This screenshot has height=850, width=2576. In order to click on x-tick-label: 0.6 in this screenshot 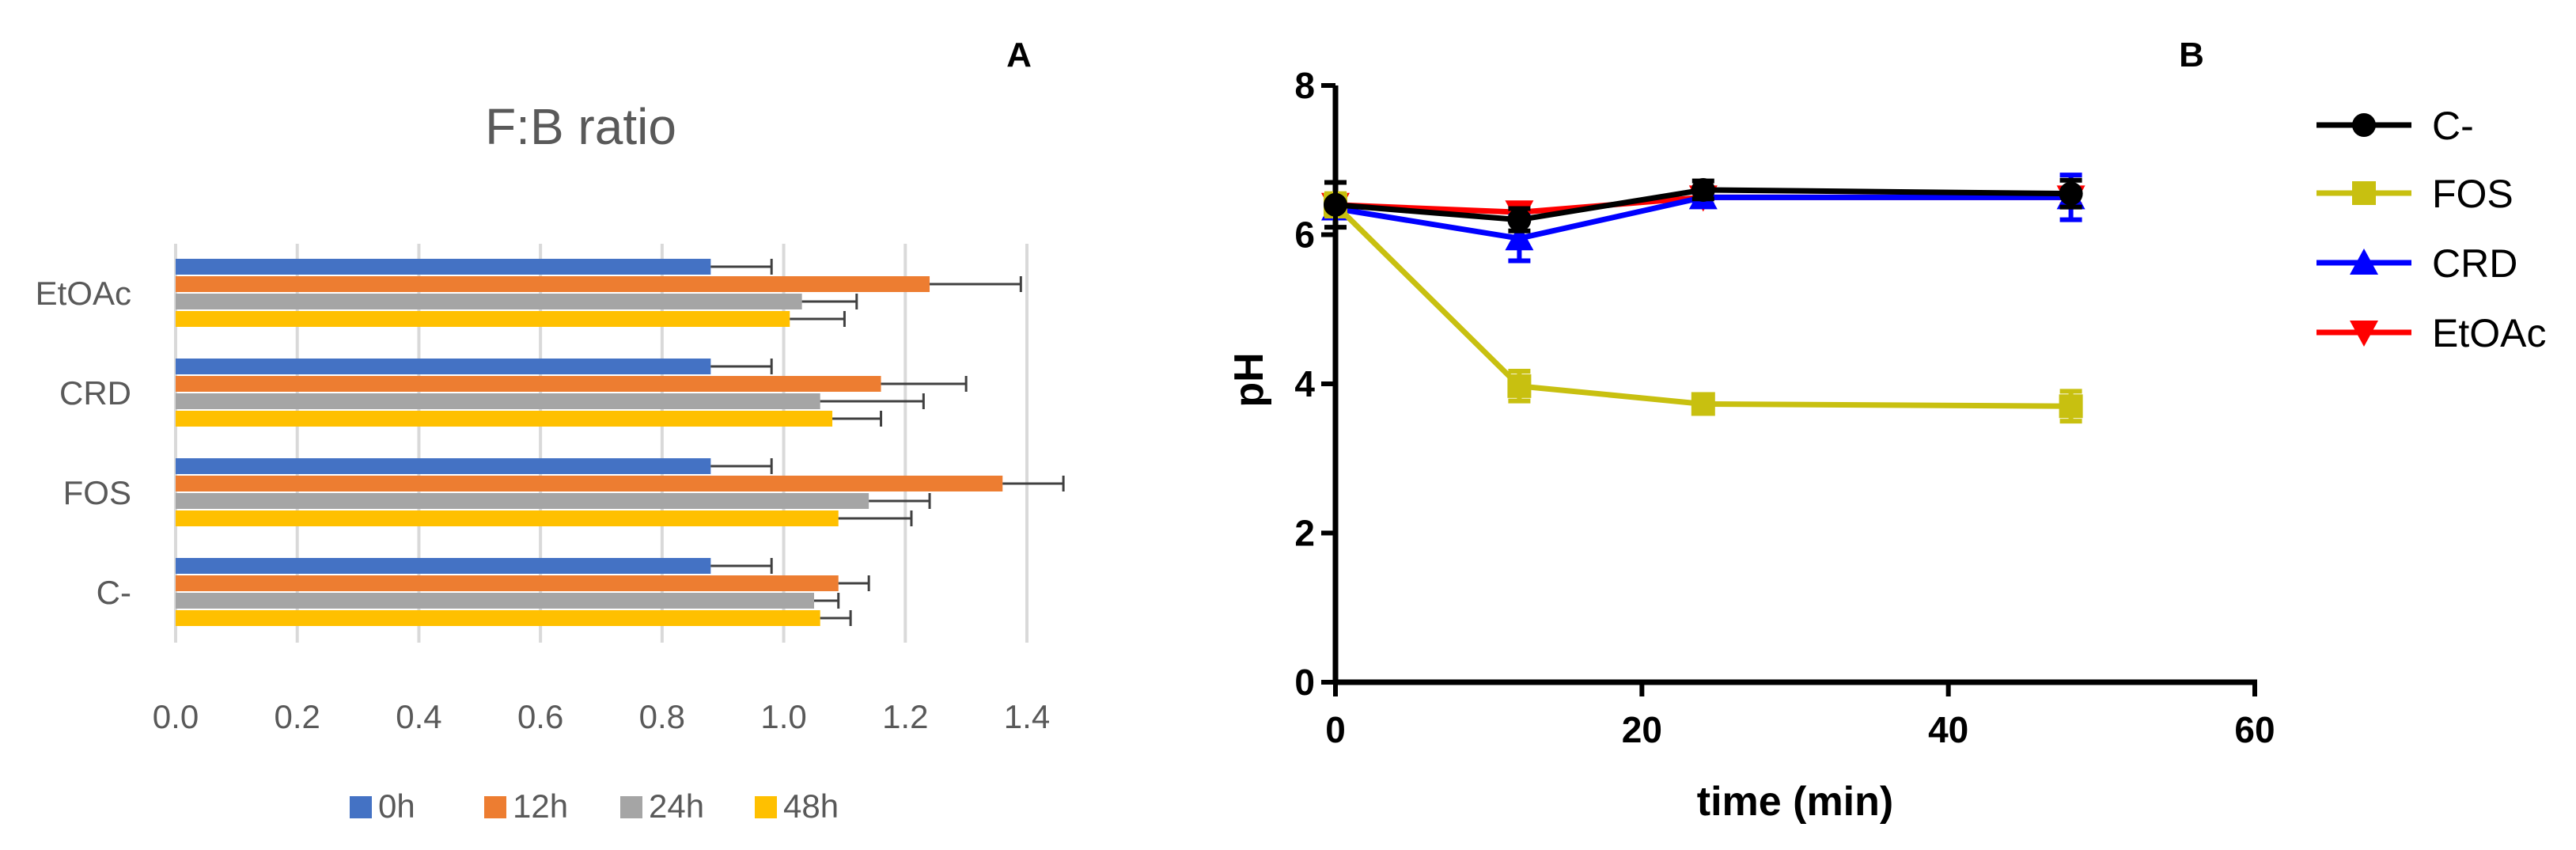, I will do `click(540, 716)`.